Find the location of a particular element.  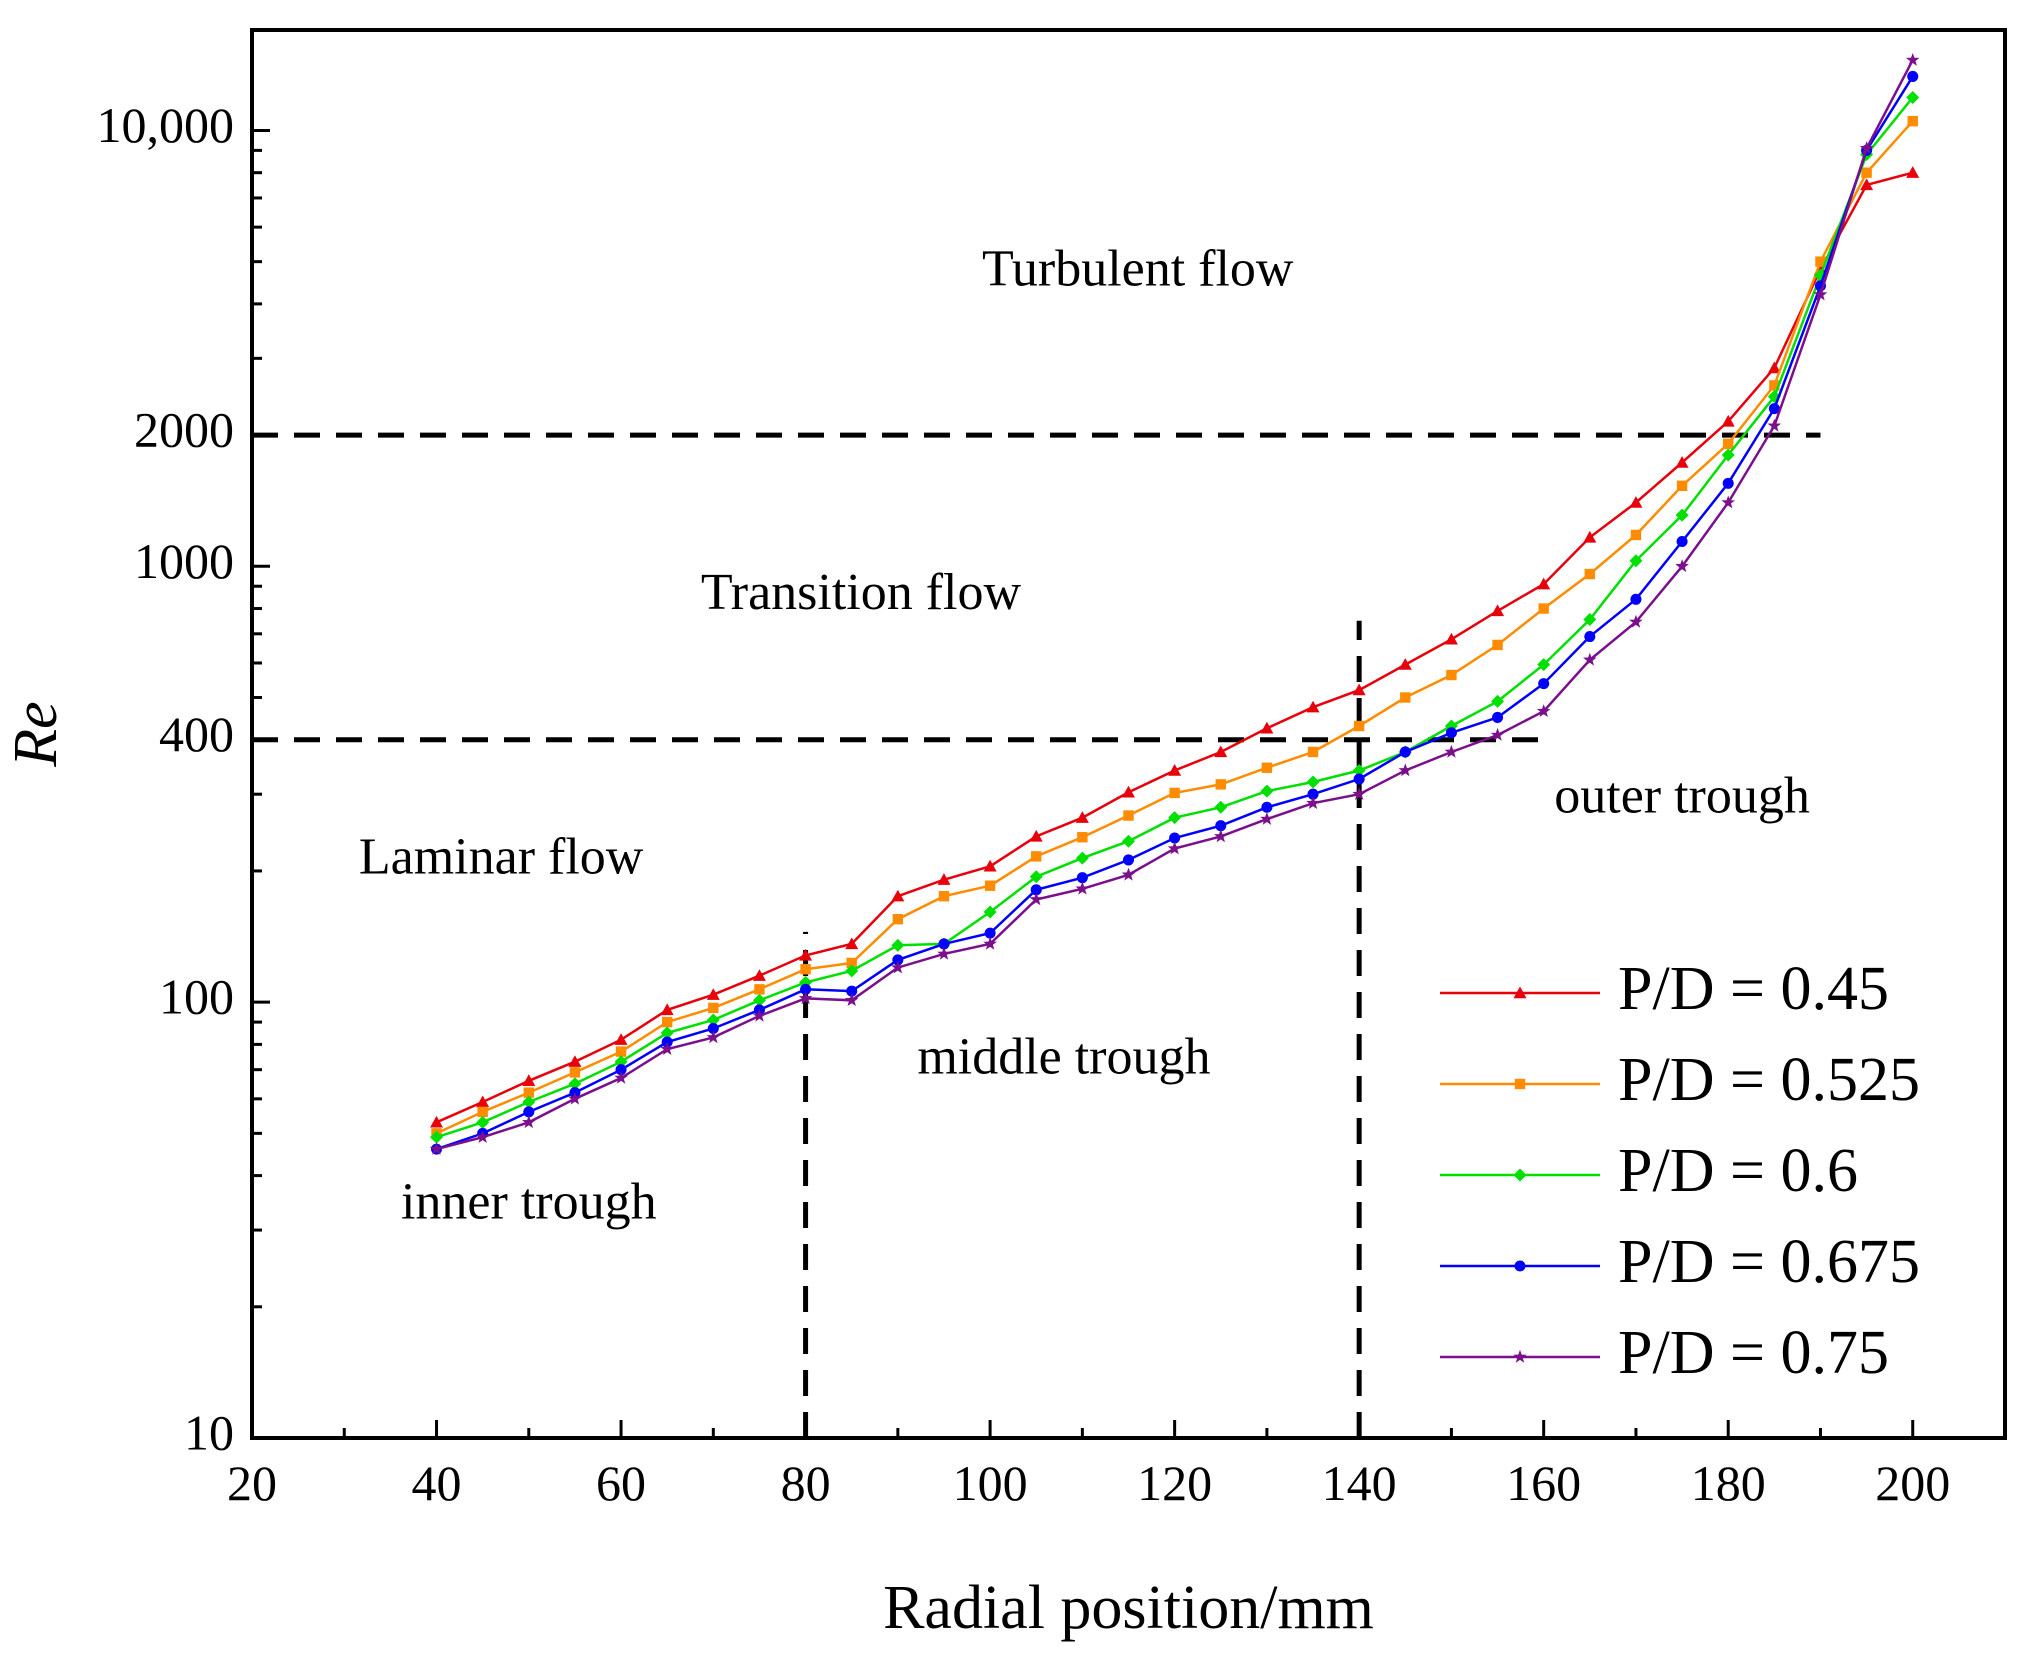

annotation-label: inner trough is located at coordinates (529, 1201).